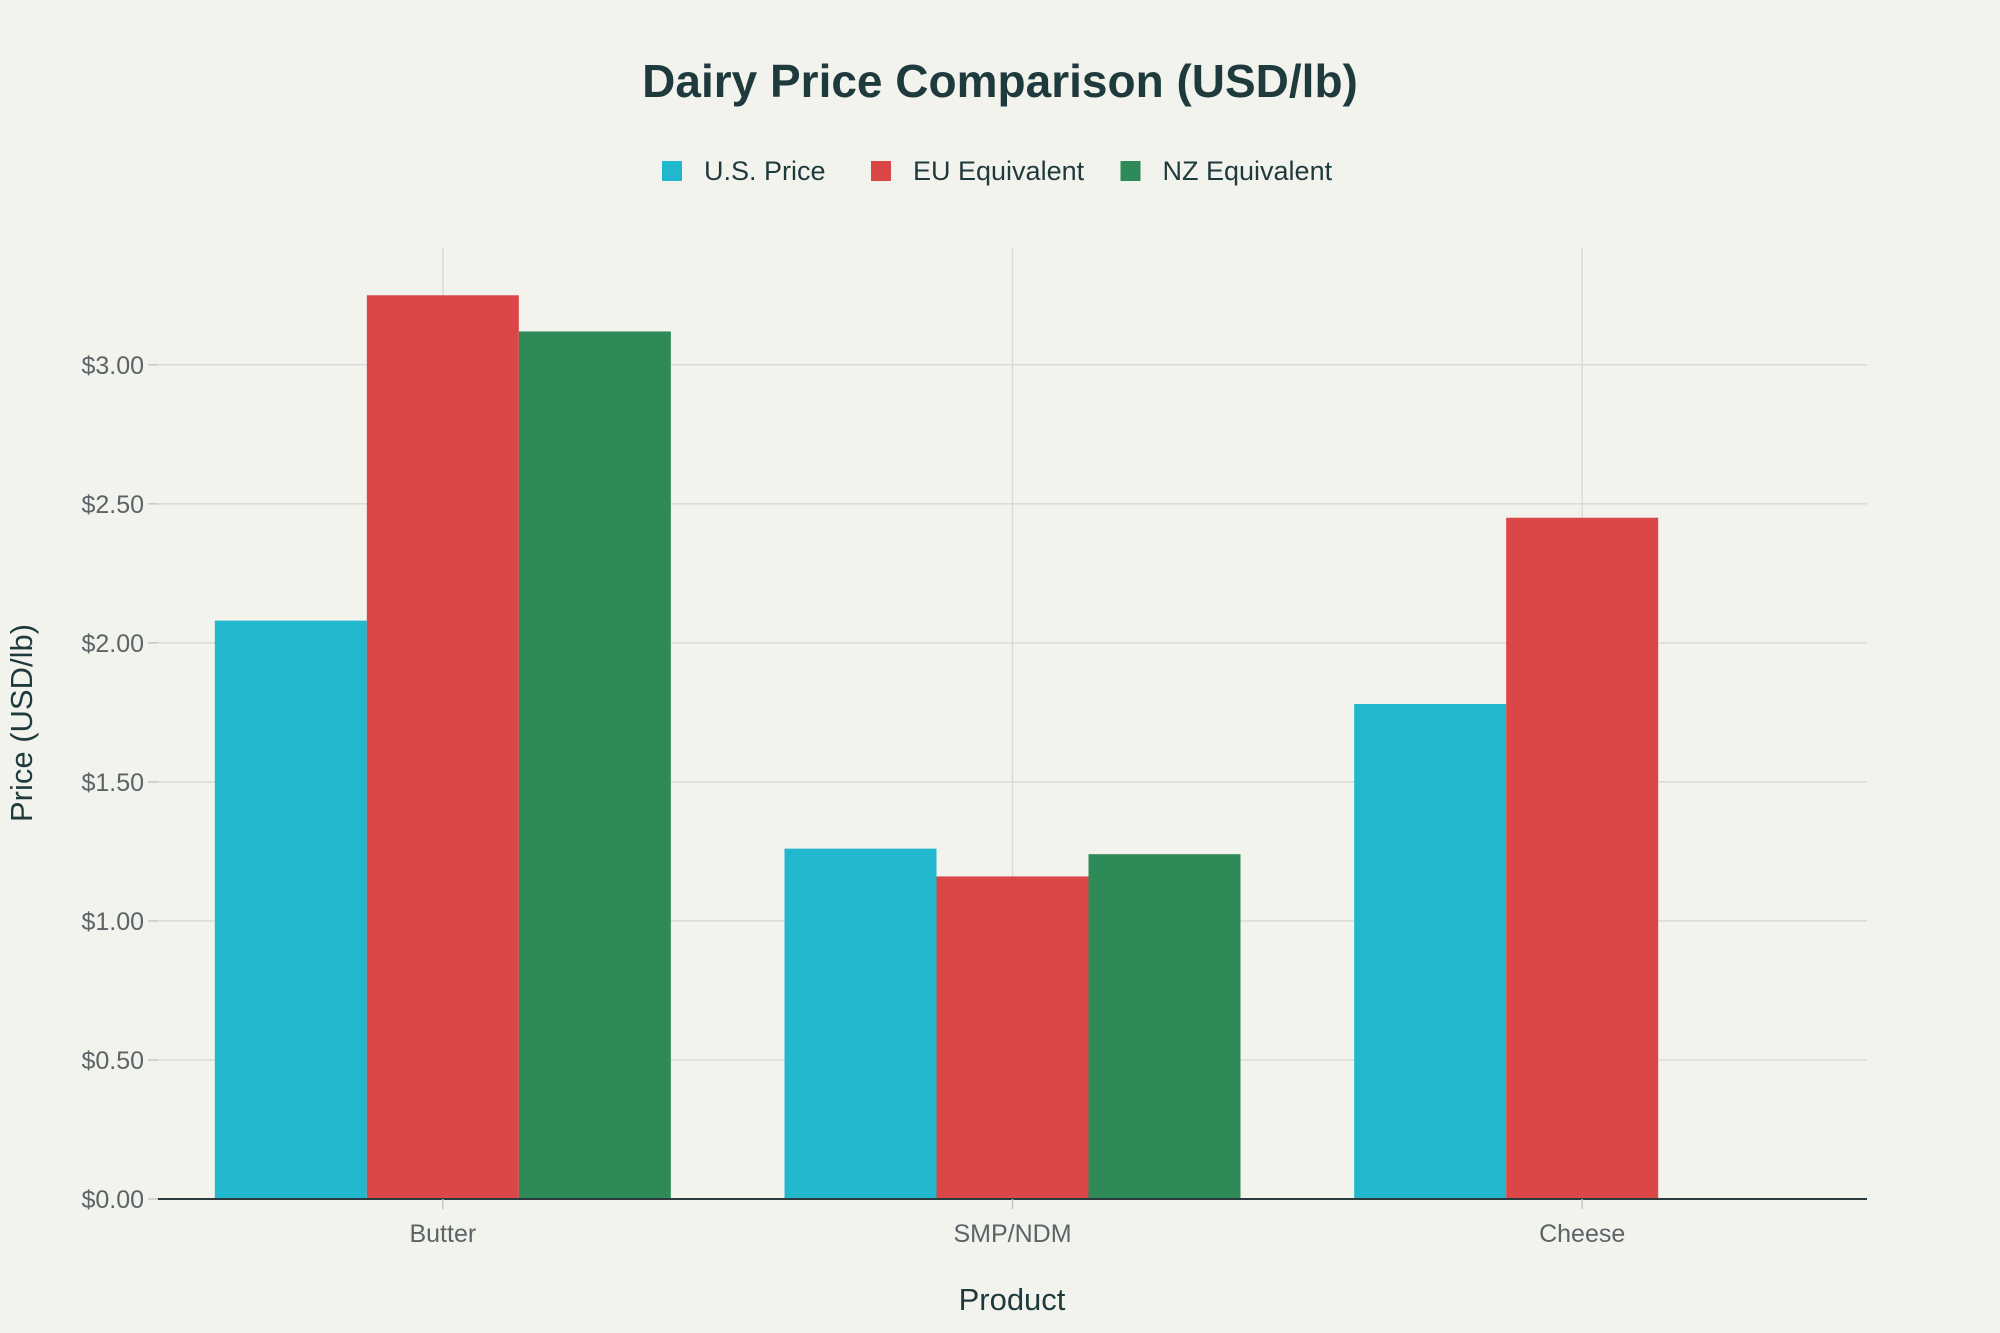 This screenshot has width=2000, height=1333. What do you see at coordinates (765, 171) in the screenshot?
I see `legend-label: U.S. Price` at bounding box center [765, 171].